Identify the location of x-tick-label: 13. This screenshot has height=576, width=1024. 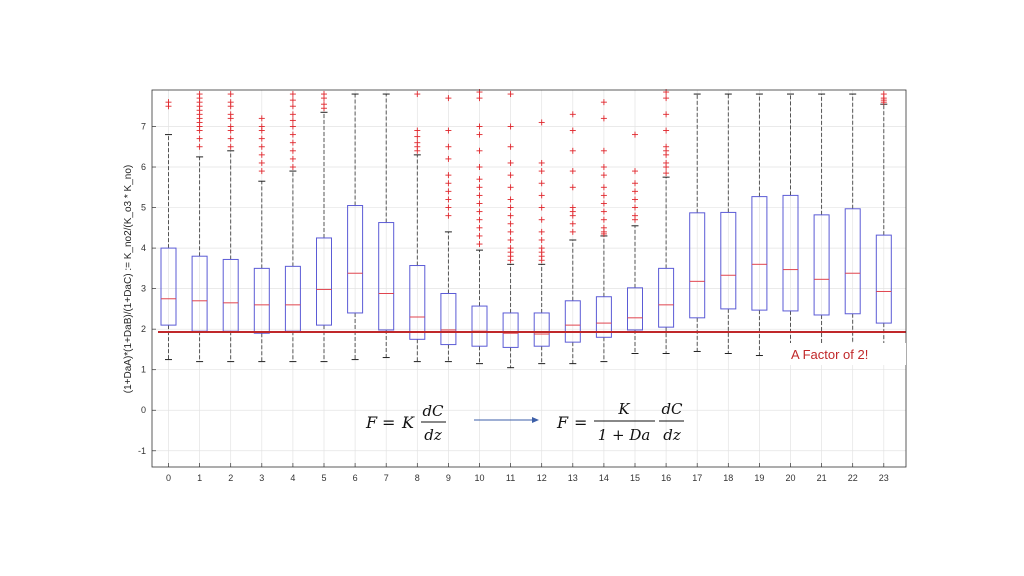
(573, 478).